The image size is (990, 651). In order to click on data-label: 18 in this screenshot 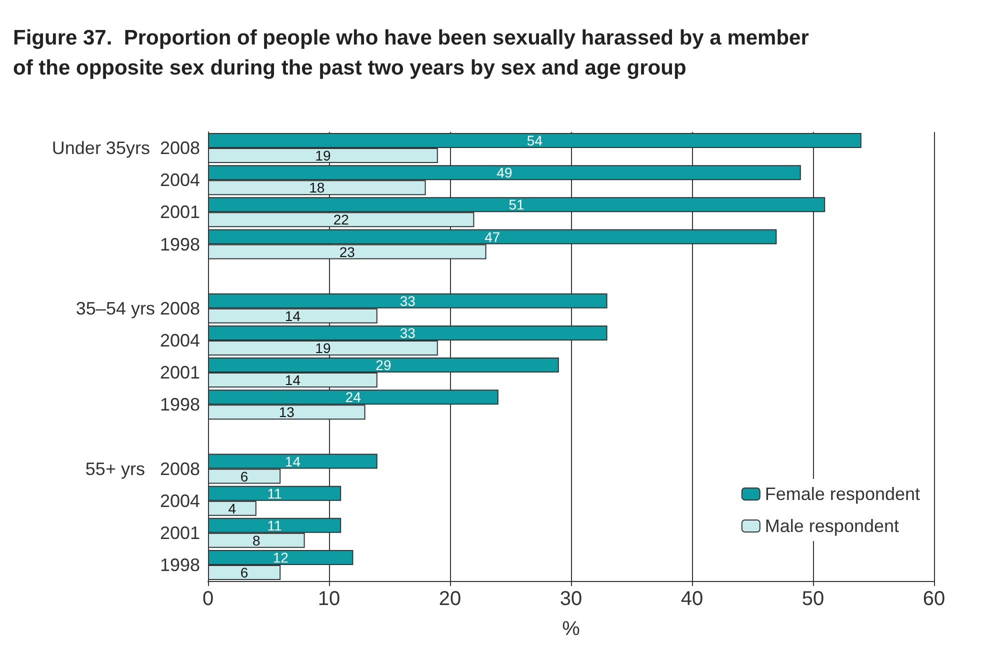, I will do `click(317, 188)`.